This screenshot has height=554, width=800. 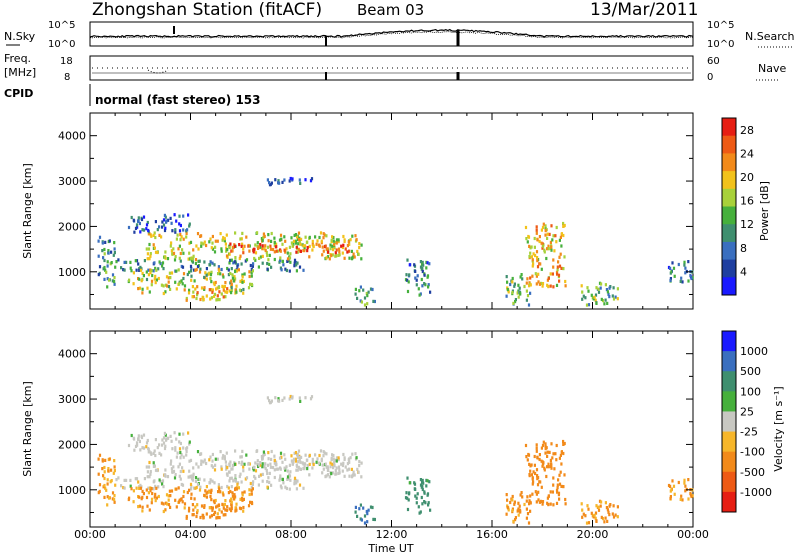 I want to click on station-title: Zhongshan Station (fitACF), so click(x=207, y=10).